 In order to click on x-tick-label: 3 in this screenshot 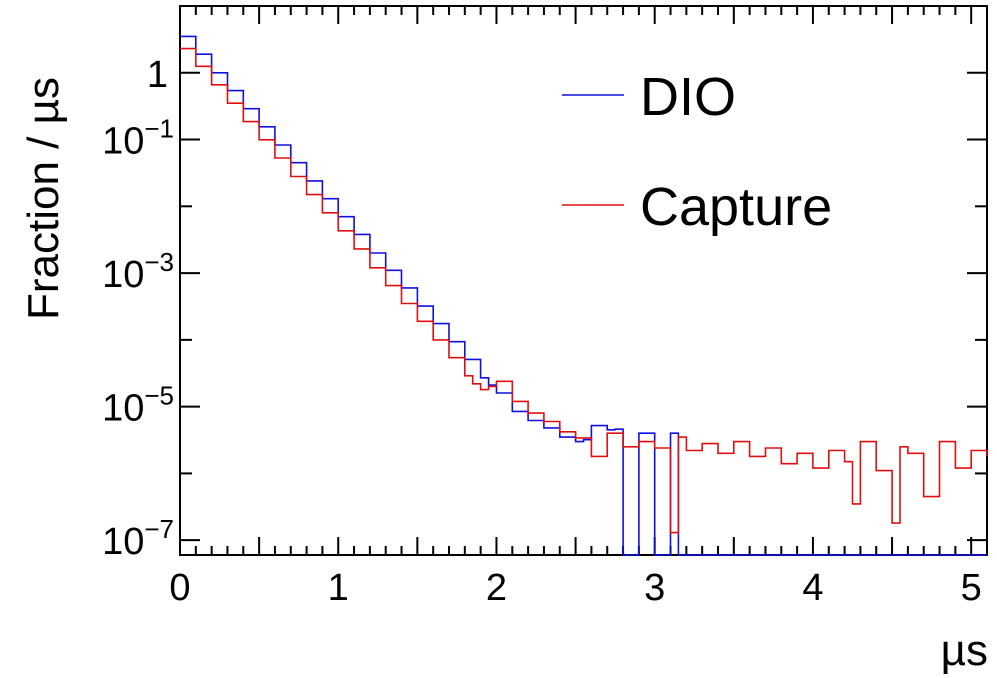, I will do `click(654, 588)`.